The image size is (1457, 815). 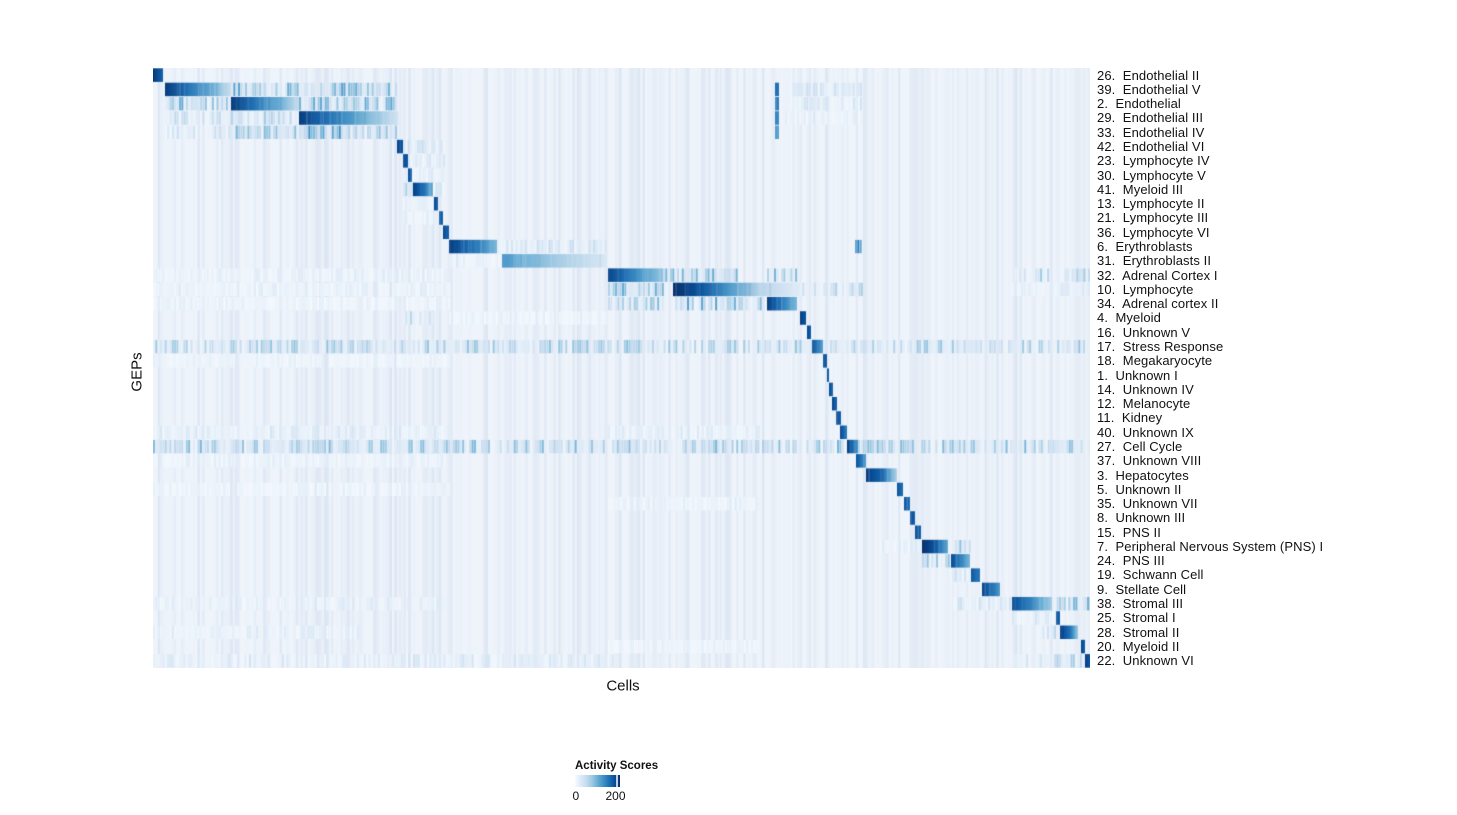 What do you see at coordinates (1137, 375) in the screenshot?
I see `gep-row-label: 1. Unknown I` at bounding box center [1137, 375].